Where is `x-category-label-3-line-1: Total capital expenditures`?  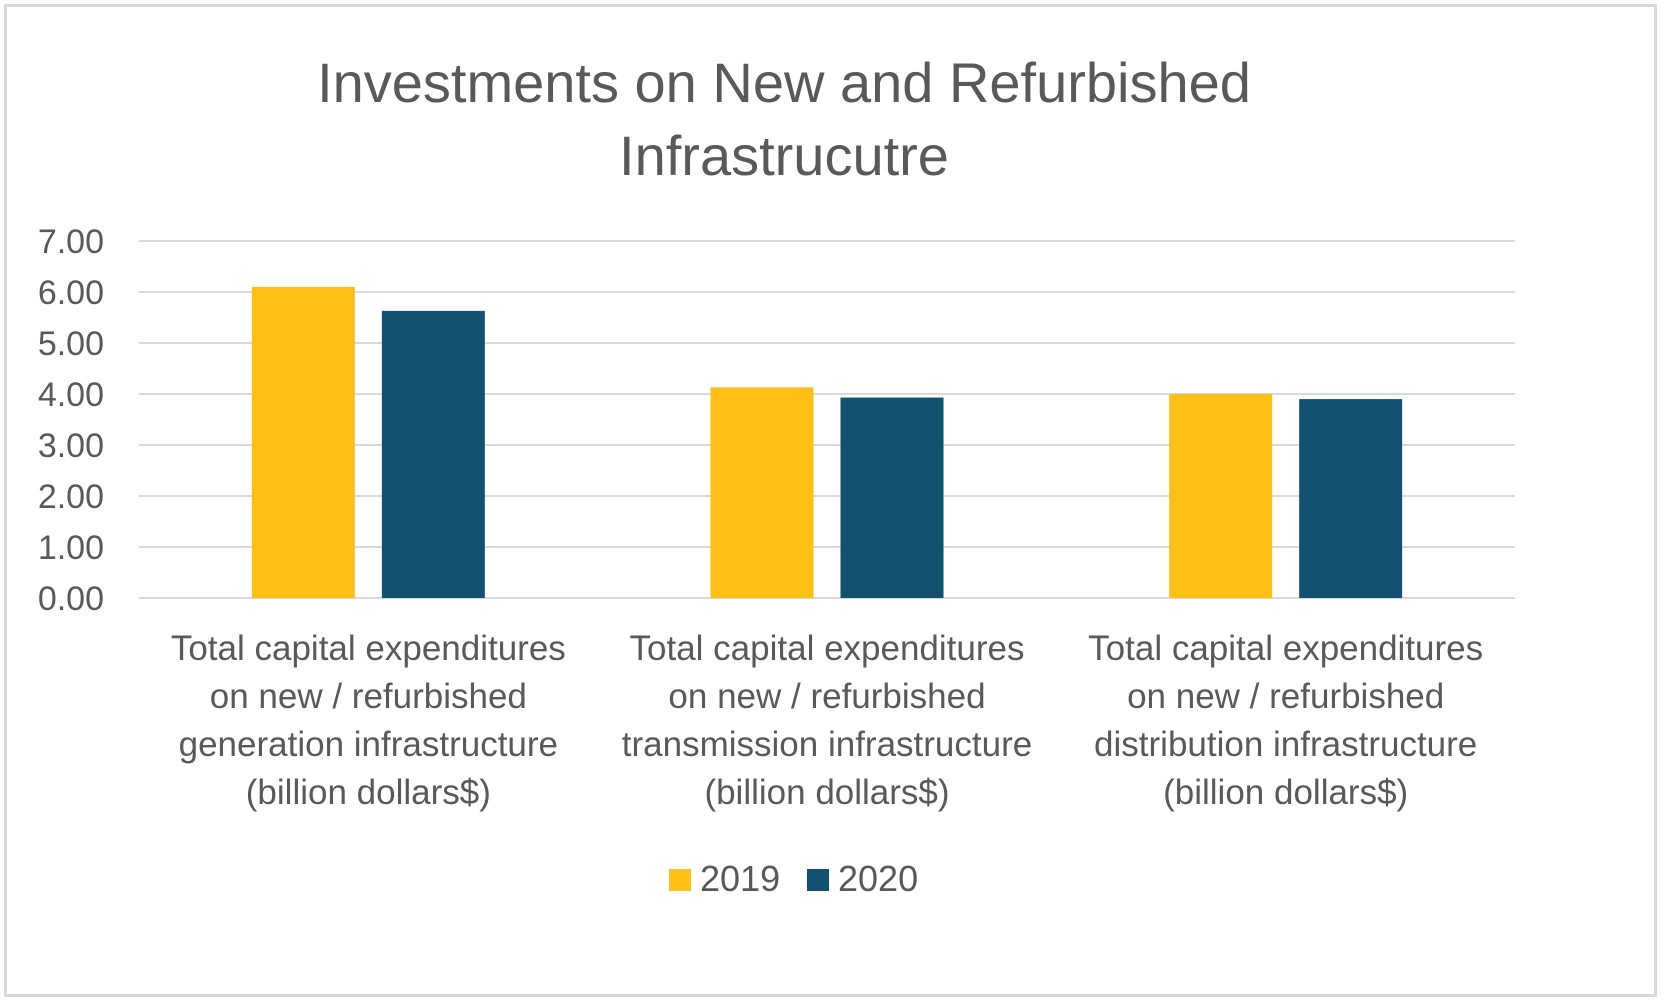
x-category-label-3-line-1: Total capital expenditures is located at coordinates (1285, 648).